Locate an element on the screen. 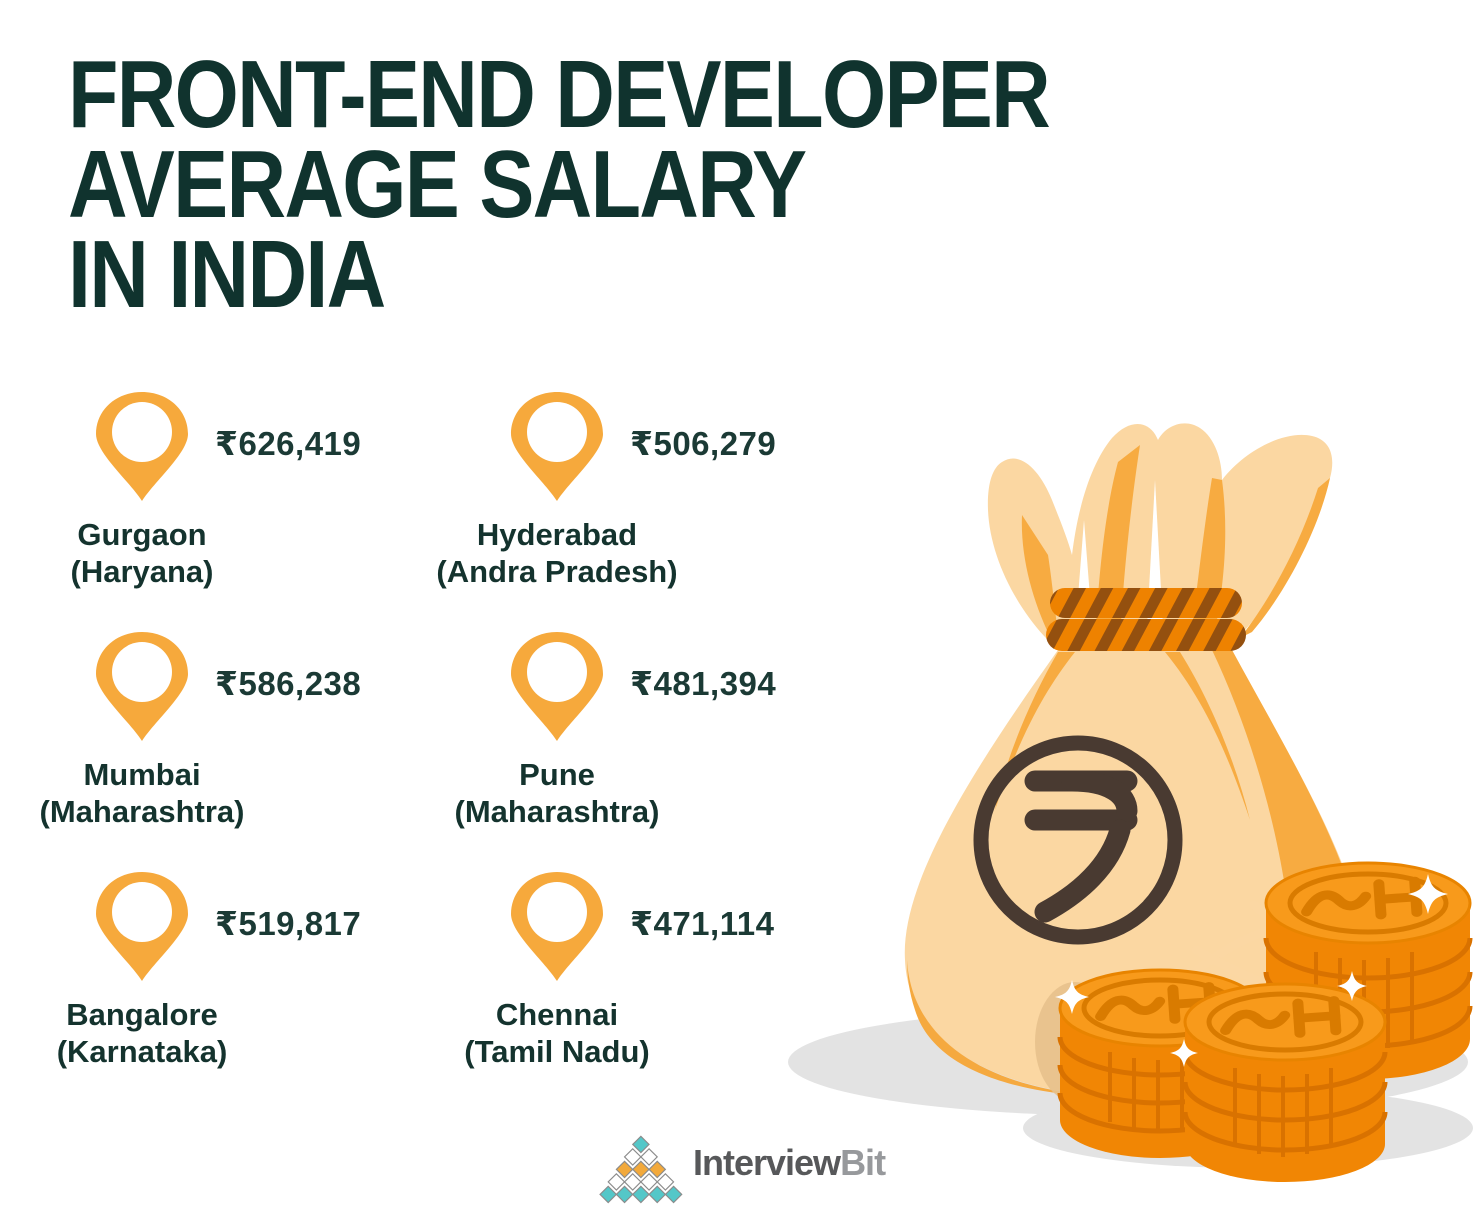  city-label: Mumbai is located at coordinates (142, 774).